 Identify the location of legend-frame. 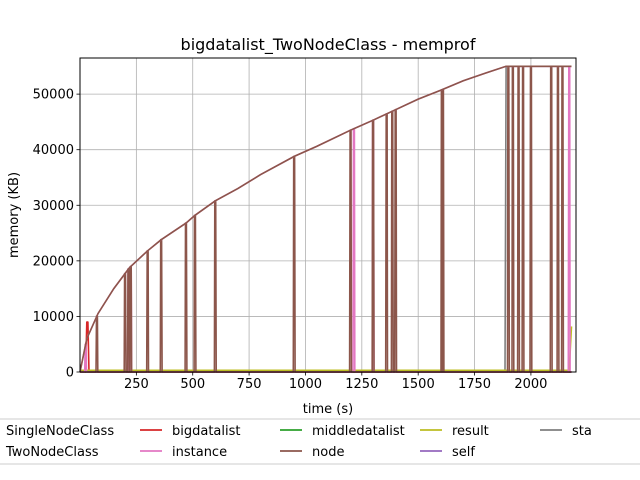
(320, 441).